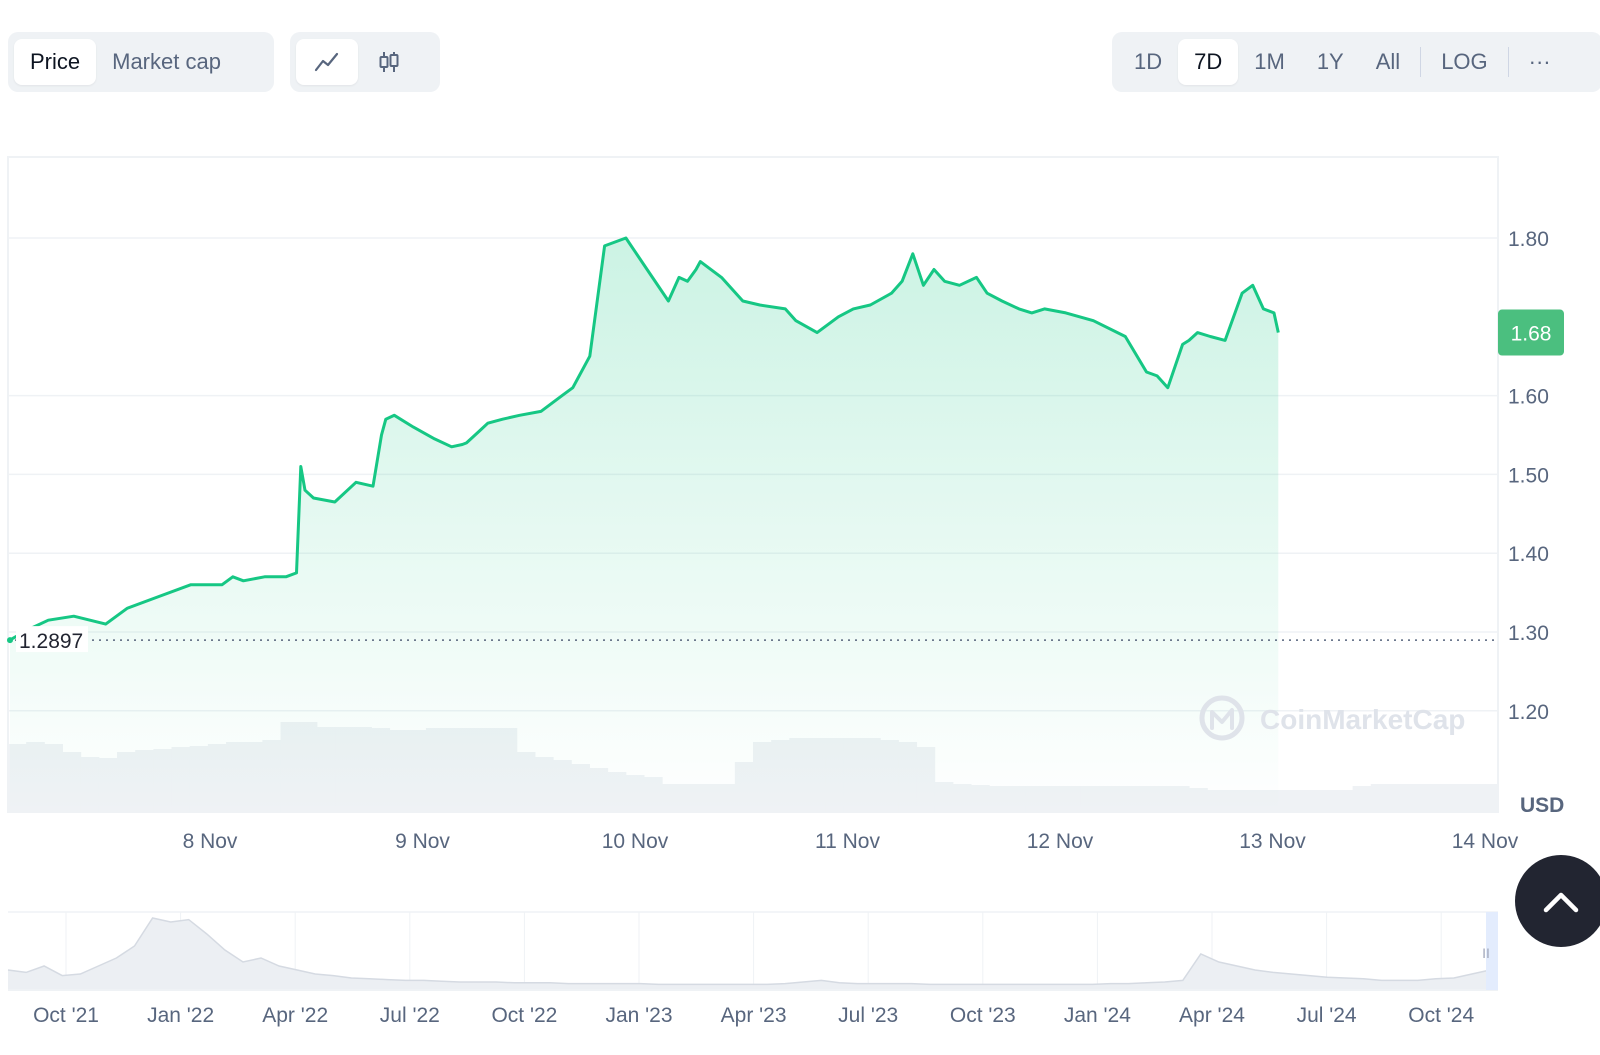  Describe the element at coordinates (1561, 902) in the screenshot. I see `chevron-up-icon` at that location.